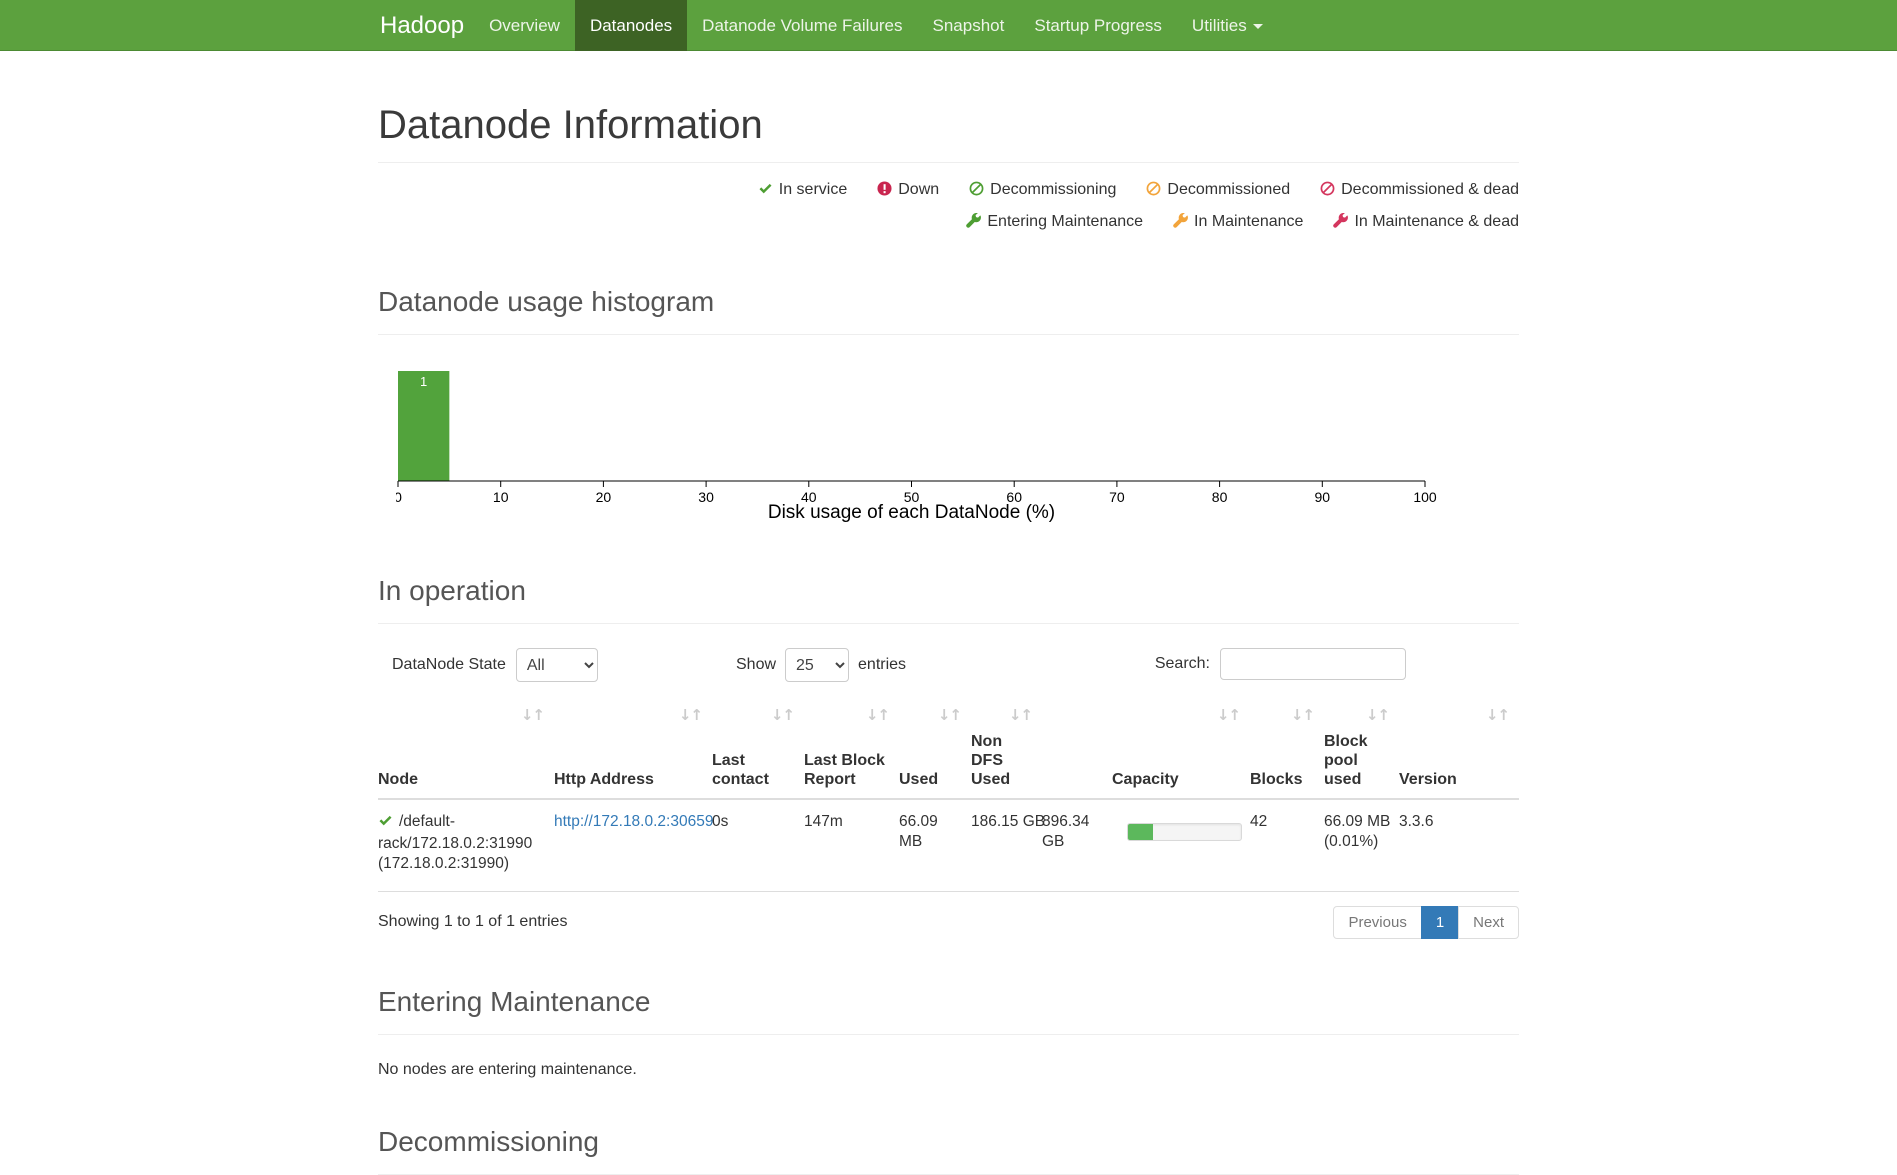 The image size is (1897, 1175). Describe the element at coordinates (1459, 751) in the screenshot. I see `column-header-version: Version ↓↑` at that location.